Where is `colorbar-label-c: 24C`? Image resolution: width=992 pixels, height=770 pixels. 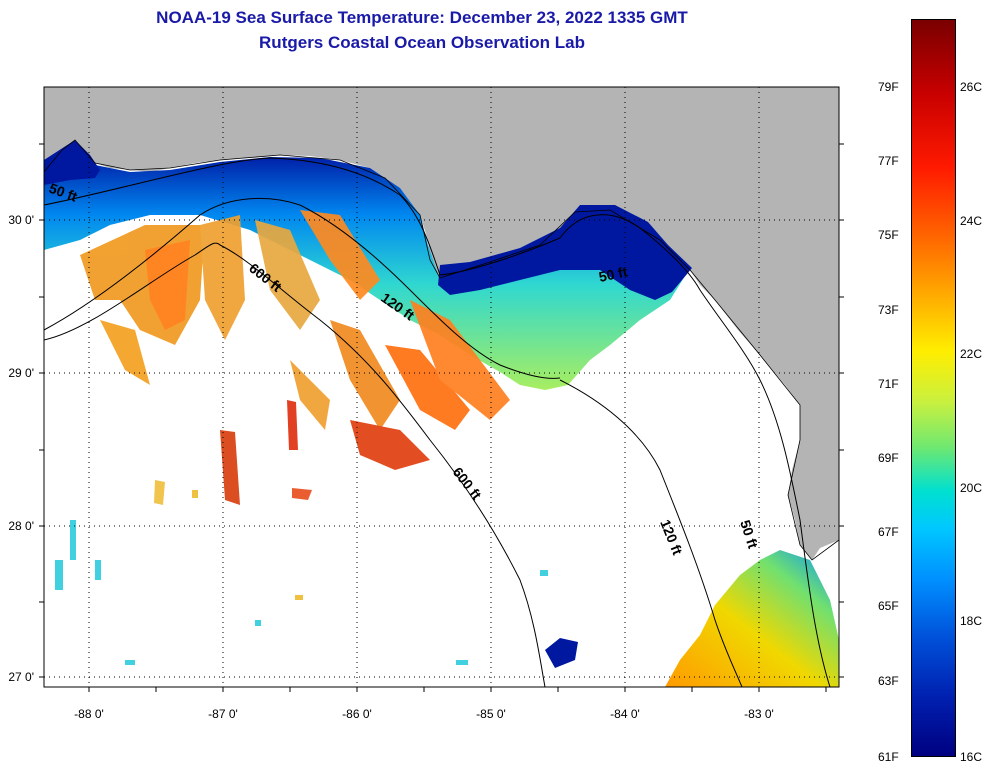 colorbar-label-c: 24C is located at coordinates (971, 221).